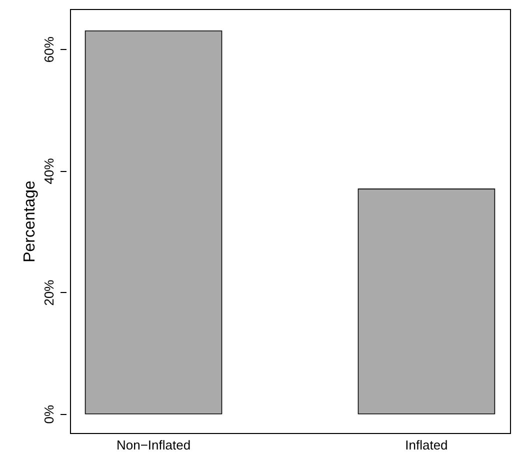  I want to click on x-tick-label: Non−Inflated, so click(153, 445).